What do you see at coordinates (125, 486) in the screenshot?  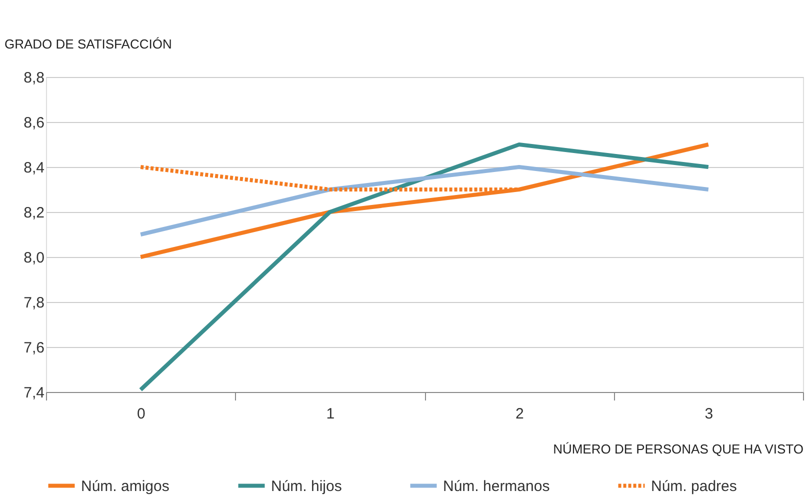 I see `legend-label: Núm. amigos` at bounding box center [125, 486].